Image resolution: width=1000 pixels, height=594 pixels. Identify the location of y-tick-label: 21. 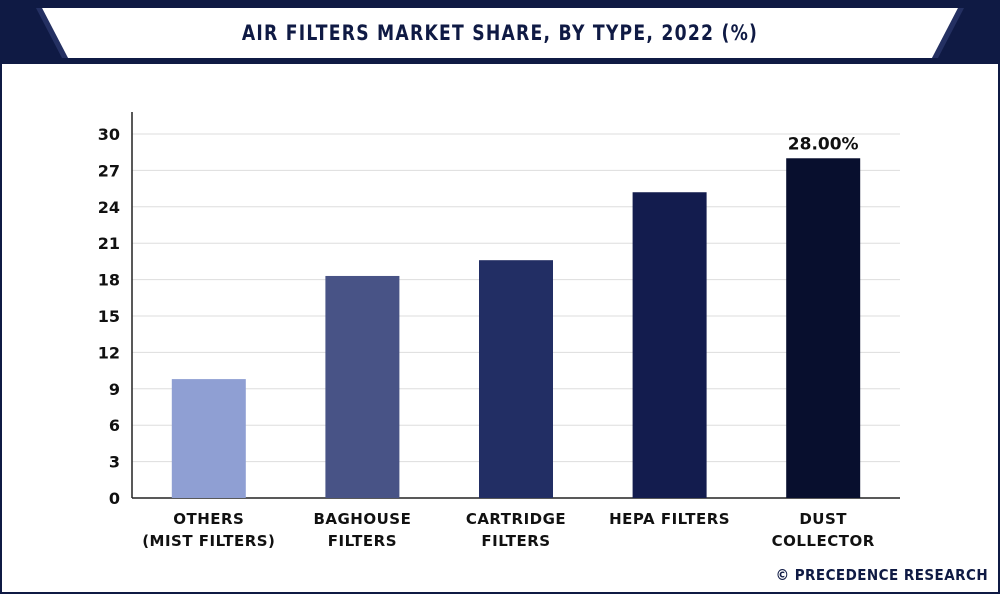
(109, 243).